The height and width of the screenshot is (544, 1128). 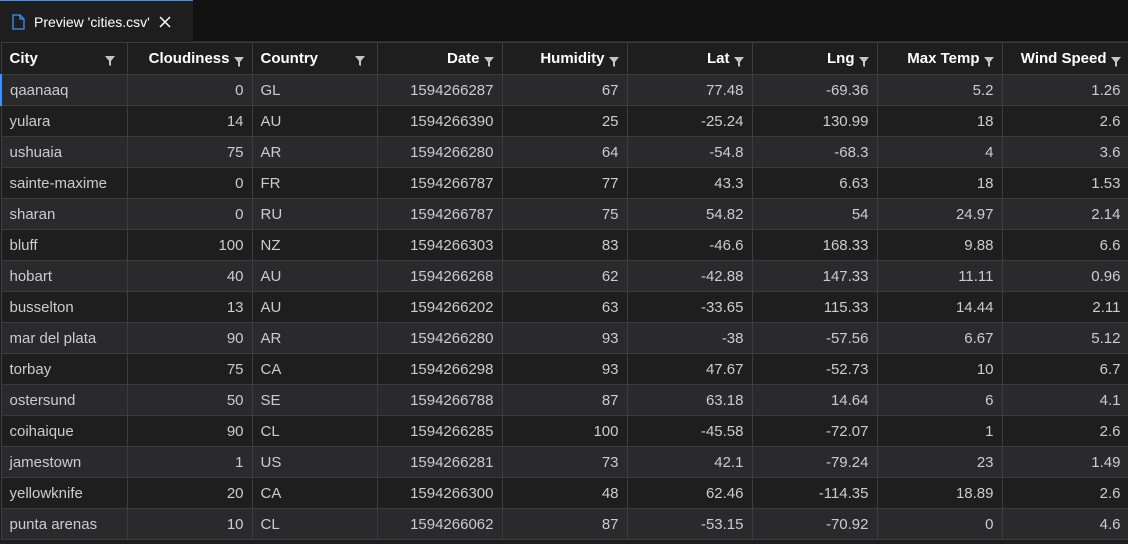 I want to click on column-header: Max Temp, so click(x=939, y=58).